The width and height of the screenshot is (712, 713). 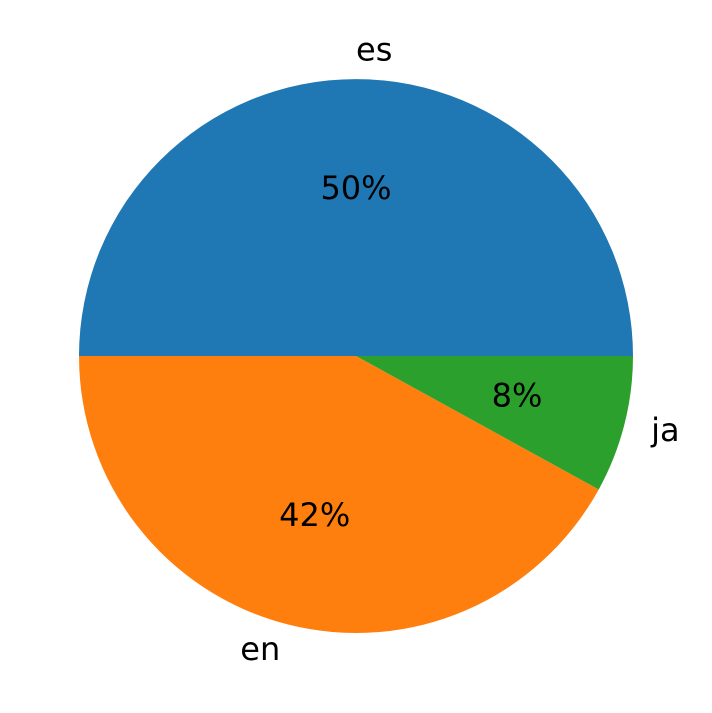 What do you see at coordinates (355, 188) in the screenshot?
I see `value-label: 50%` at bounding box center [355, 188].